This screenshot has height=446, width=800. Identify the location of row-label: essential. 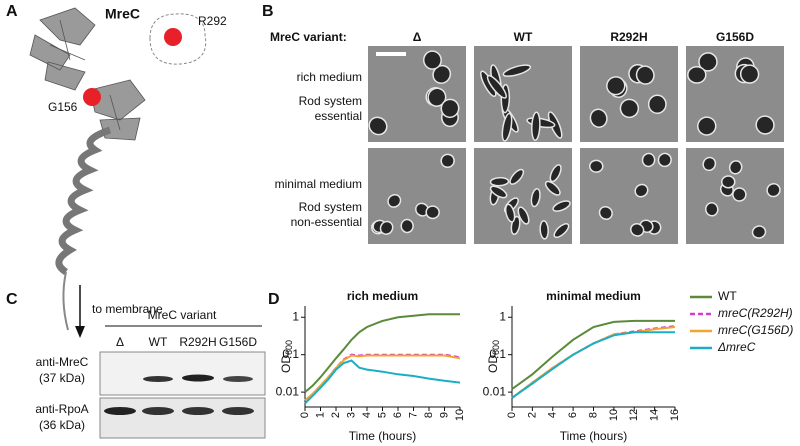
(338, 116).